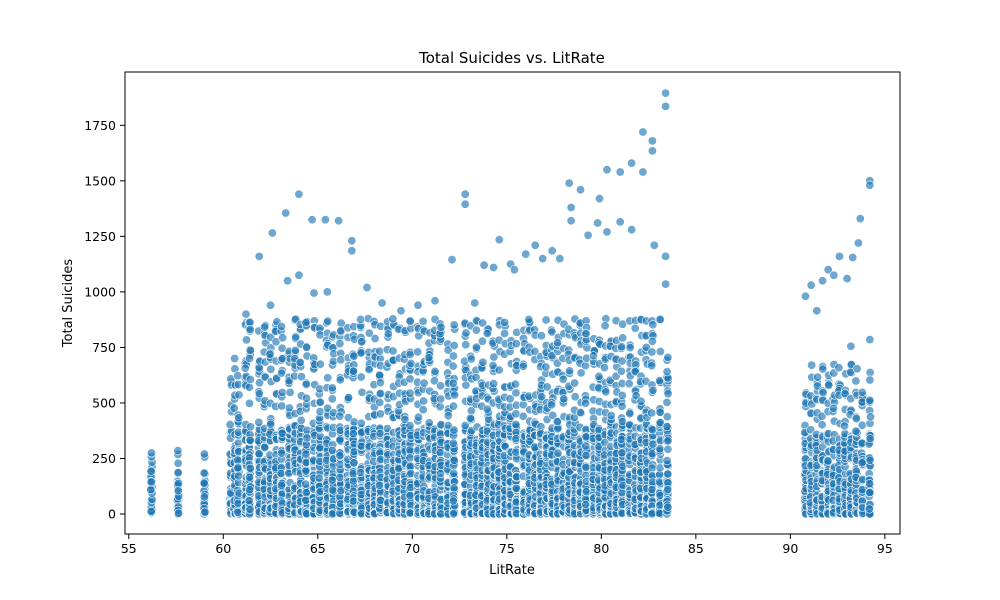 This screenshot has height=600, width=1000. I want to click on x-axis-ticks: 55 60 65 70 75 80 85 90 95, so click(507, 545).